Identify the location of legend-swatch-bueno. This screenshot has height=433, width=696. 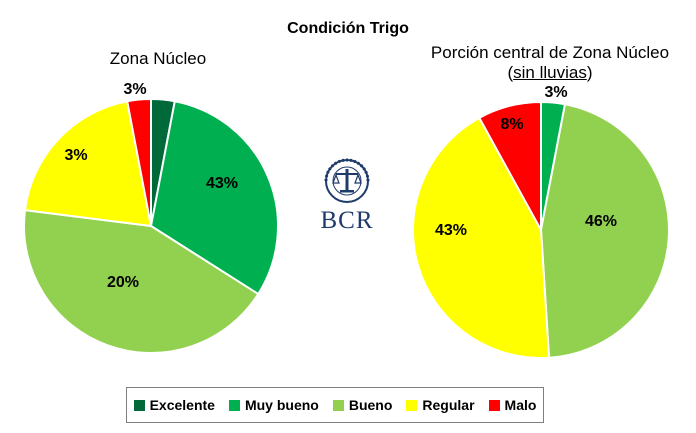
(338, 405).